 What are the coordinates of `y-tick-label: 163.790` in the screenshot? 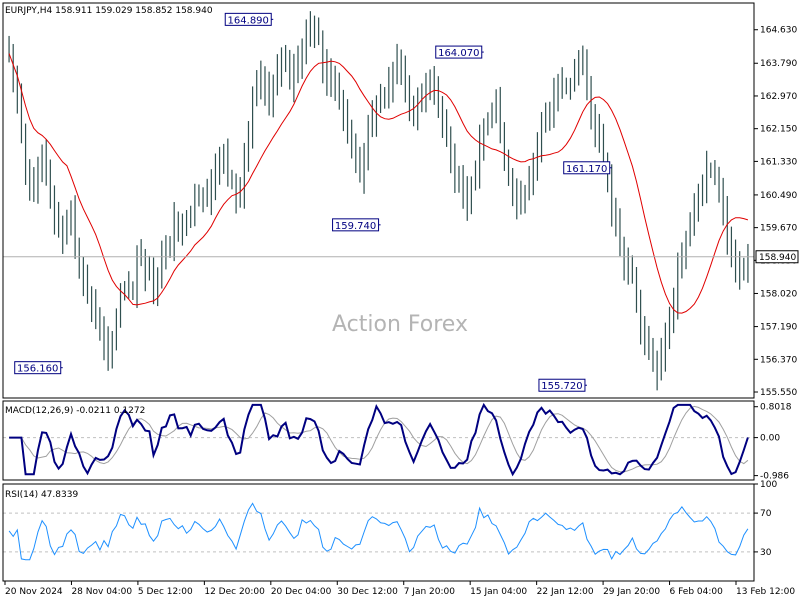 It's located at (778, 64).